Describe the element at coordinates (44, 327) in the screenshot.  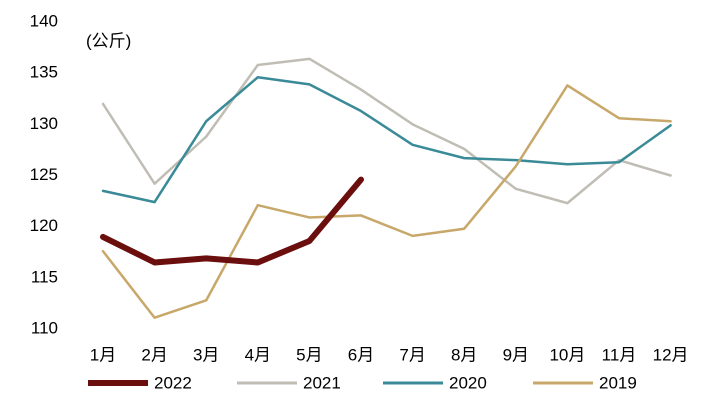
I see `y-tick-label: 110` at that location.